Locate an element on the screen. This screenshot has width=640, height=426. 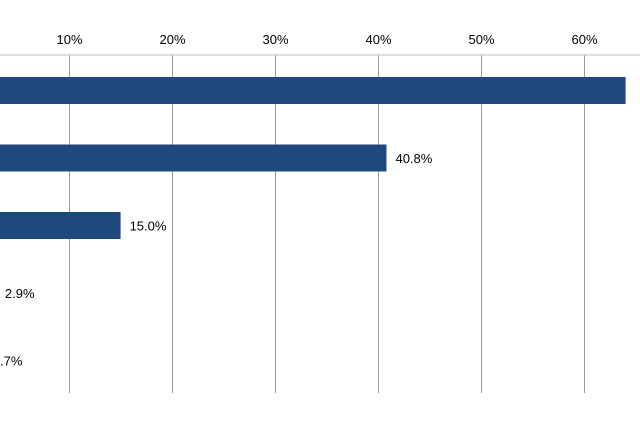
x-tick-label: 60% is located at coordinates (584, 39).